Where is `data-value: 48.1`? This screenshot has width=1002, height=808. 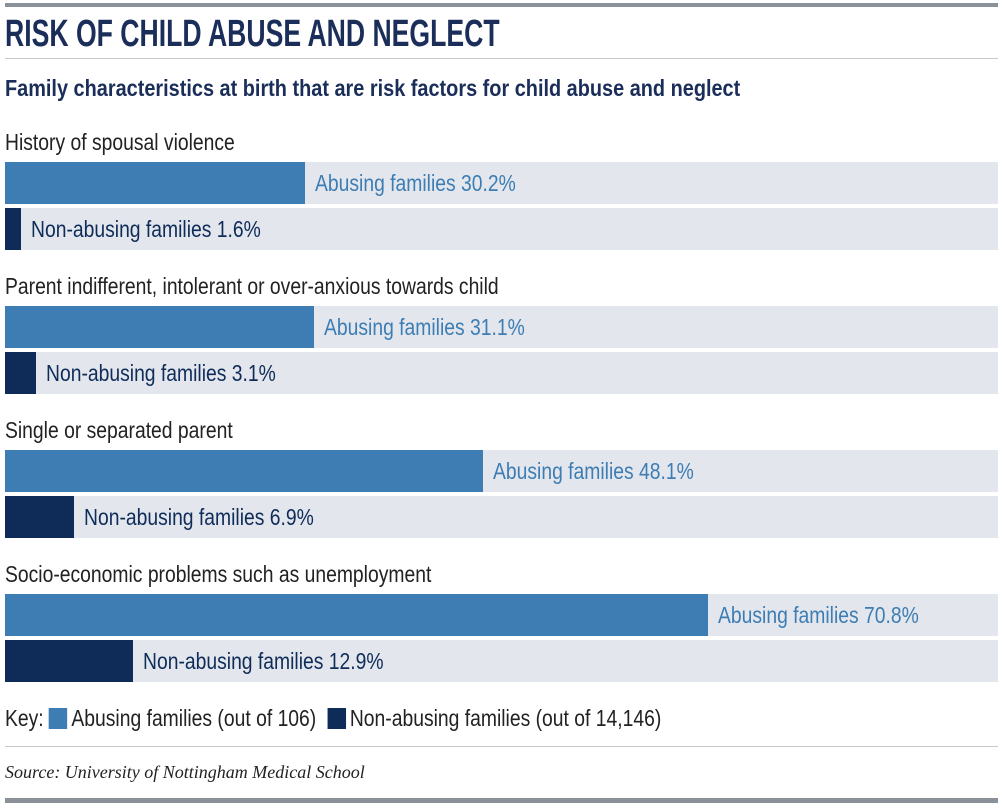
data-value: 48.1 is located at coordinates (657, 471).